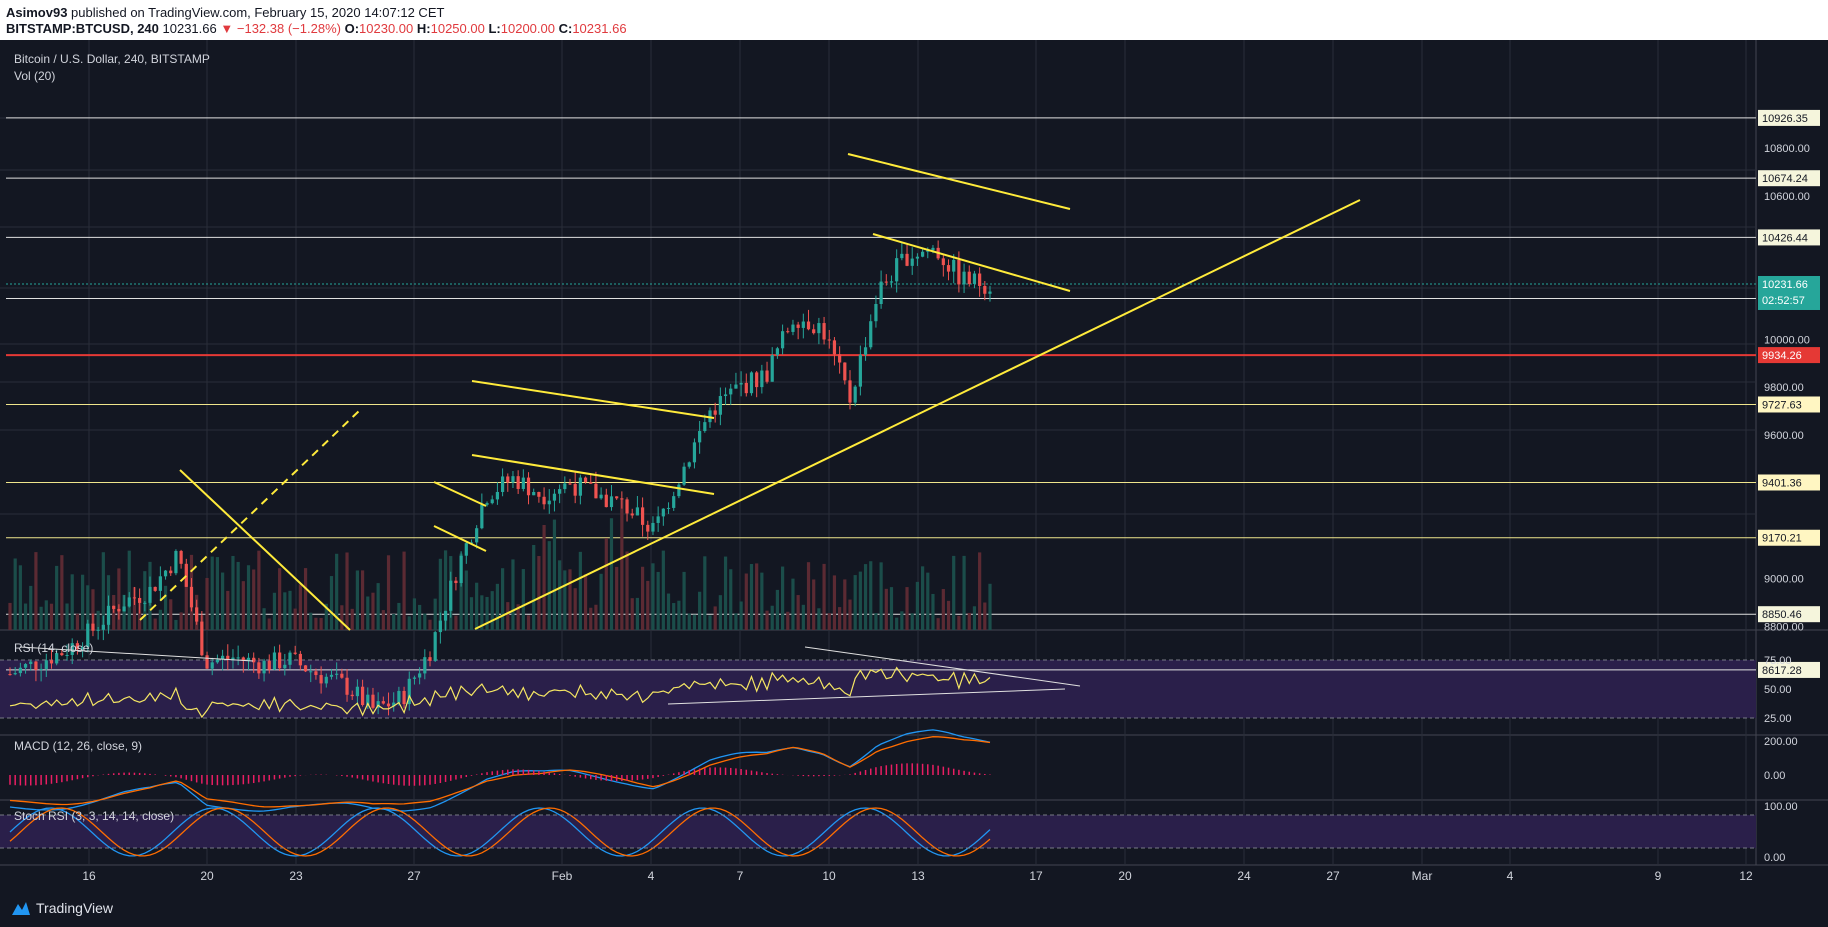 The image size is (1828, 927). I want to click on rsi-tick-label: 50.00, so click(1778, 690).